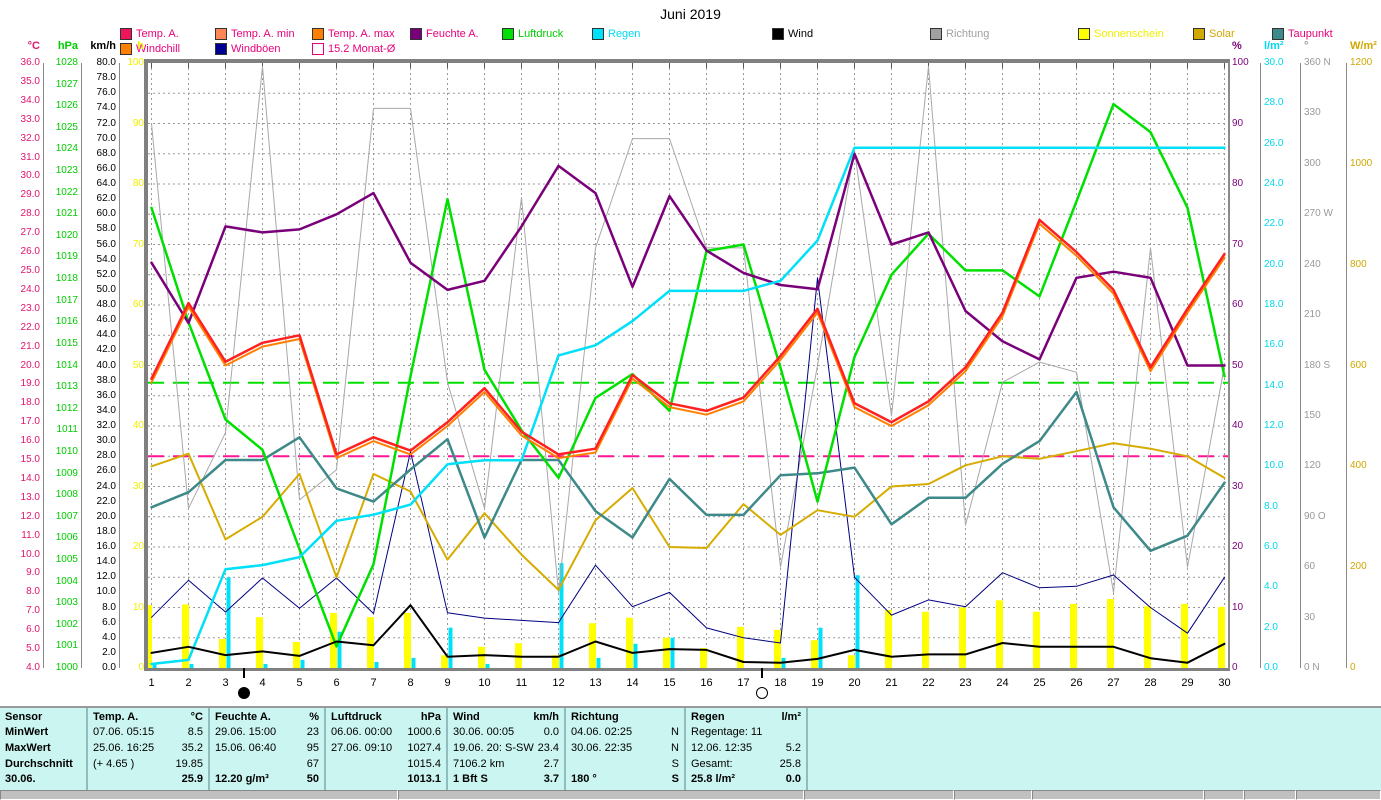  Describe the element at coordinates (192, 779) in the screenshot. I see `table-cell: 25.9` at that location.